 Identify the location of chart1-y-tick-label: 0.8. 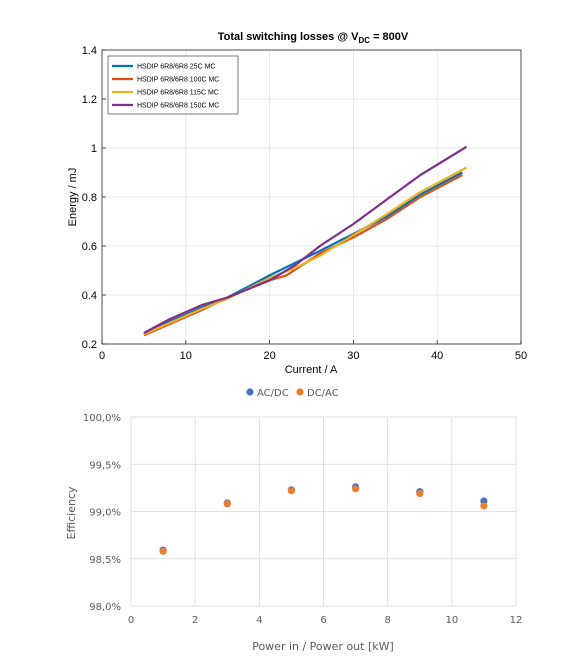
(89, 198).